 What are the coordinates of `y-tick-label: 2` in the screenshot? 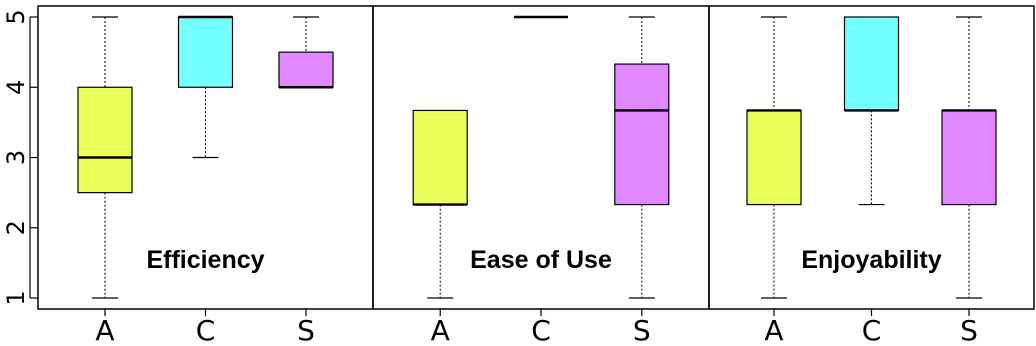 It's located at (16, 227).